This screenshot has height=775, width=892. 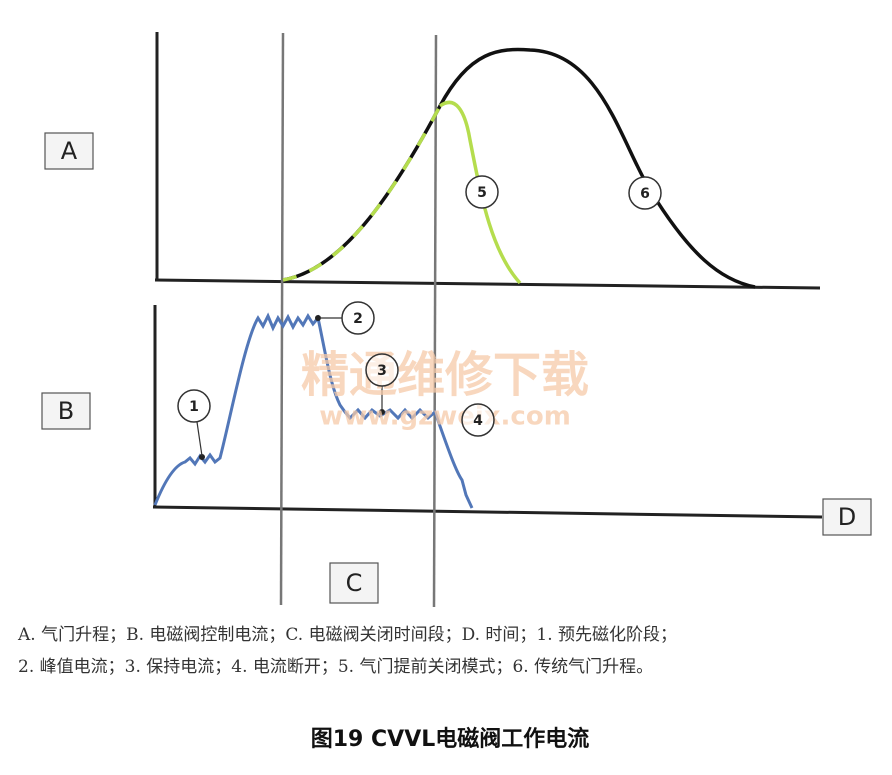 I want to click on marker-label: 4, so click(x=478, y=421).